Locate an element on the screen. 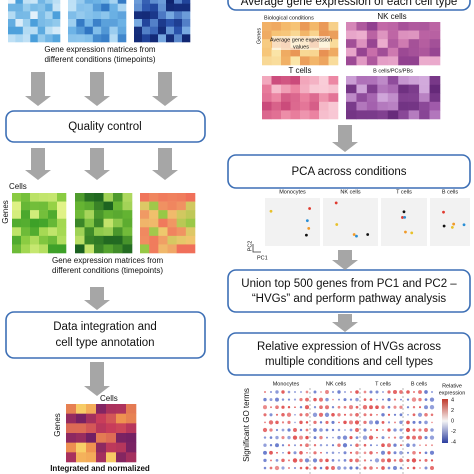  step-box is located at coordinates (349, 171).